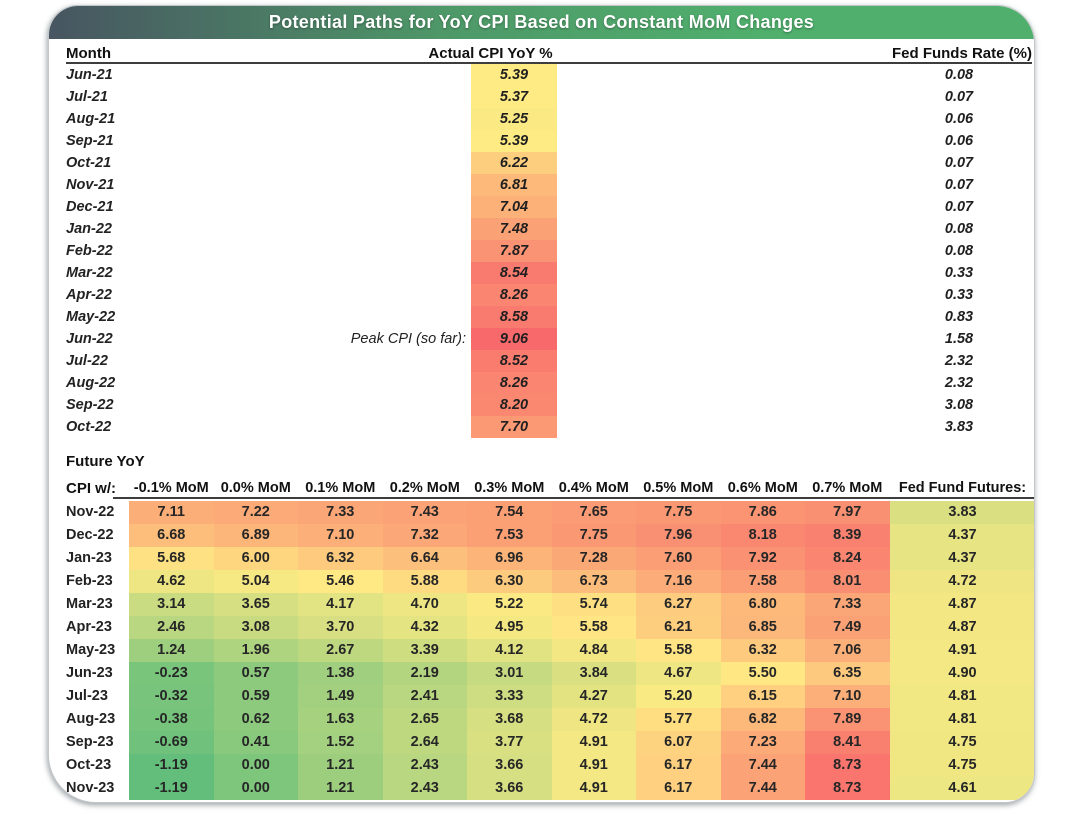 The image size is (1080, 814). What do you see at coordinates (509, 650) in the screenshot?
I see `projection-cell: 4.12` at bounding box center [509, 650].